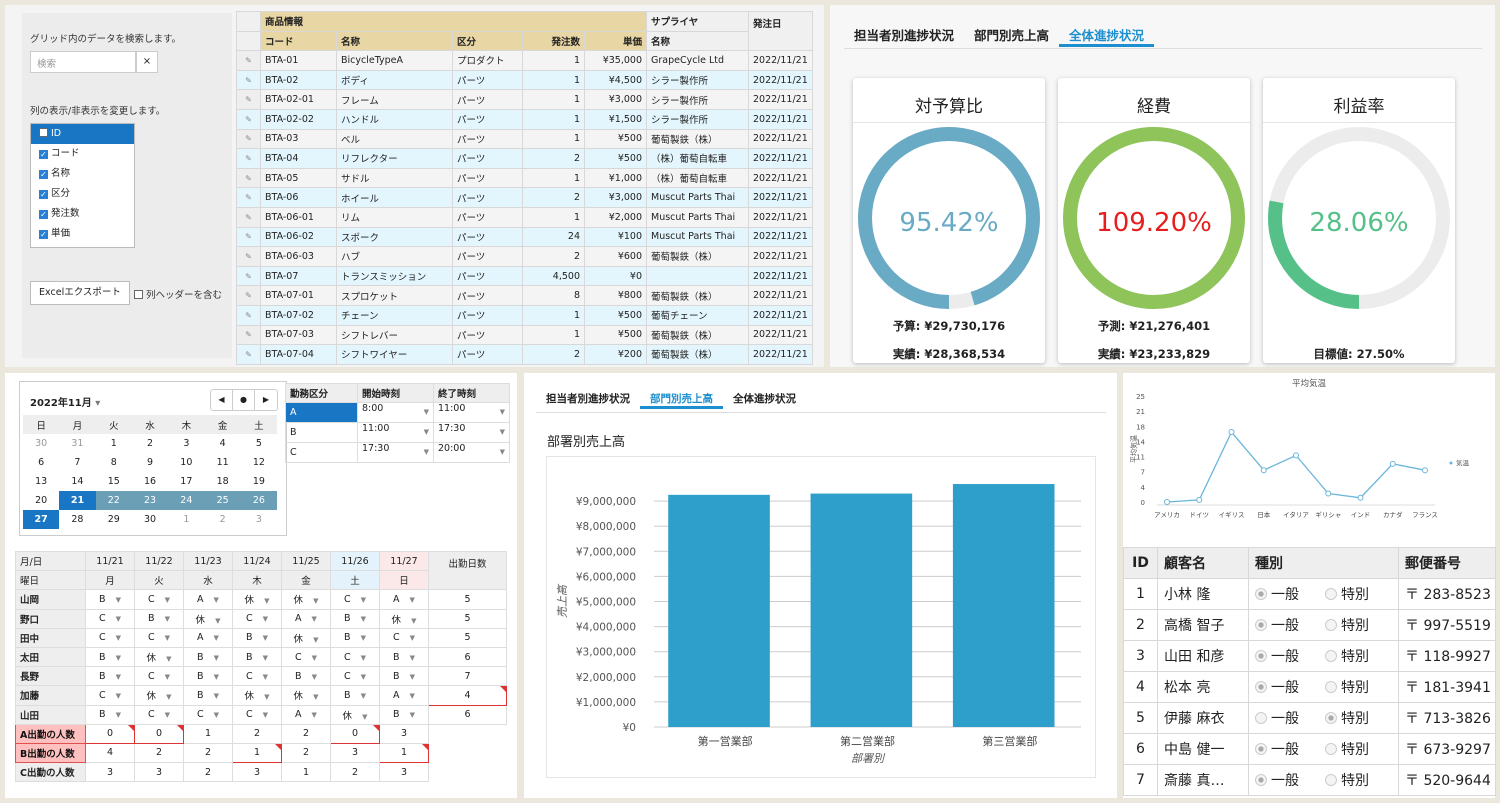  What do you see at coordinates (395, 393) in the screenshot?
I see `column-header: 開始時刻` at bounding box center [395, 393].